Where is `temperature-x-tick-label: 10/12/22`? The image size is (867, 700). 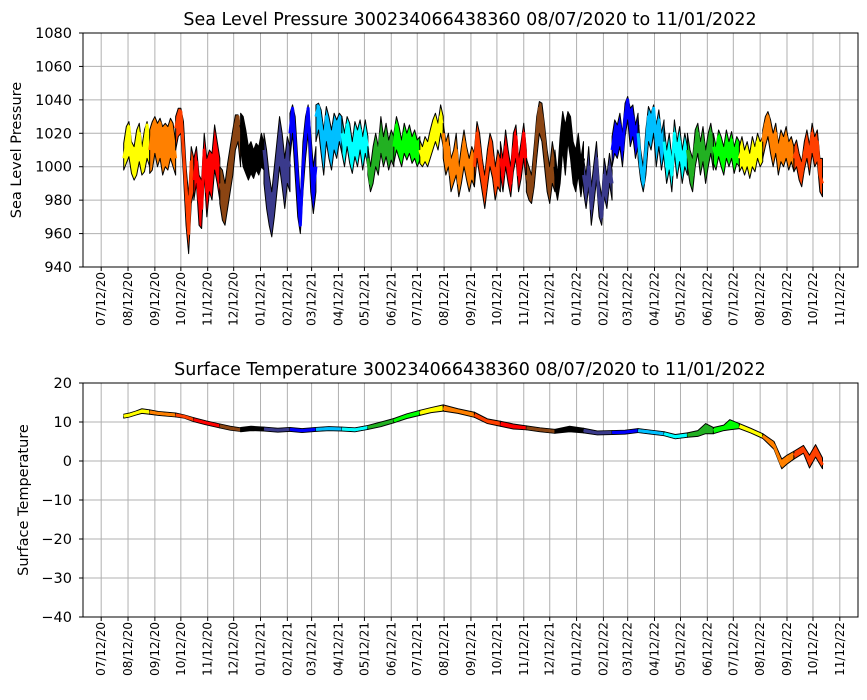 temperature-x-tick-label: 10/12/22 is located at coordinates (813, 649).